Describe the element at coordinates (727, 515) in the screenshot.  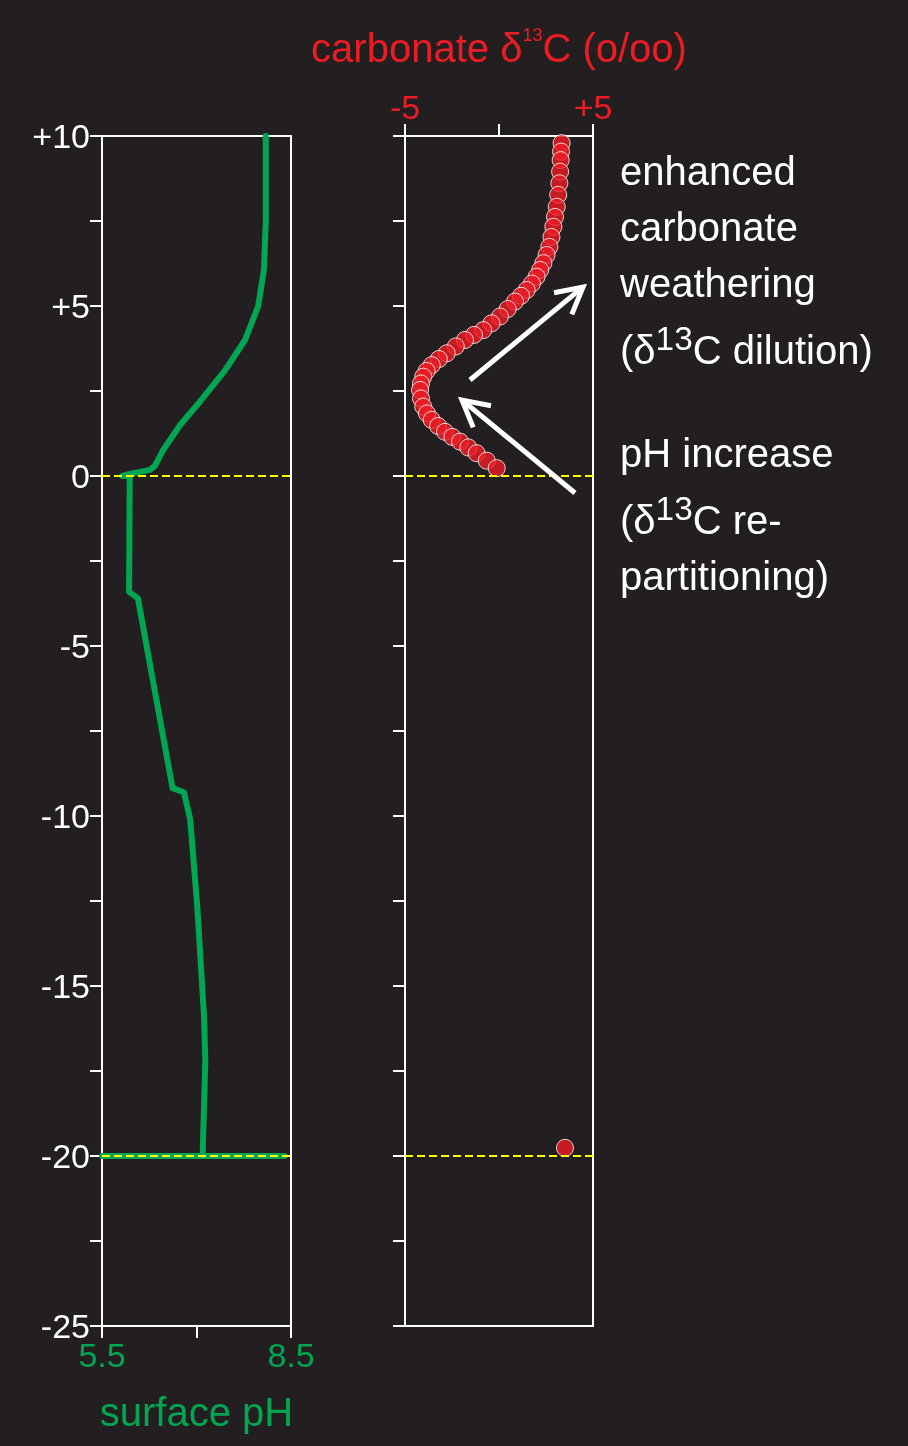
I see `text: pH increase (δ$^{13}$C re-partitioning)` at that location.